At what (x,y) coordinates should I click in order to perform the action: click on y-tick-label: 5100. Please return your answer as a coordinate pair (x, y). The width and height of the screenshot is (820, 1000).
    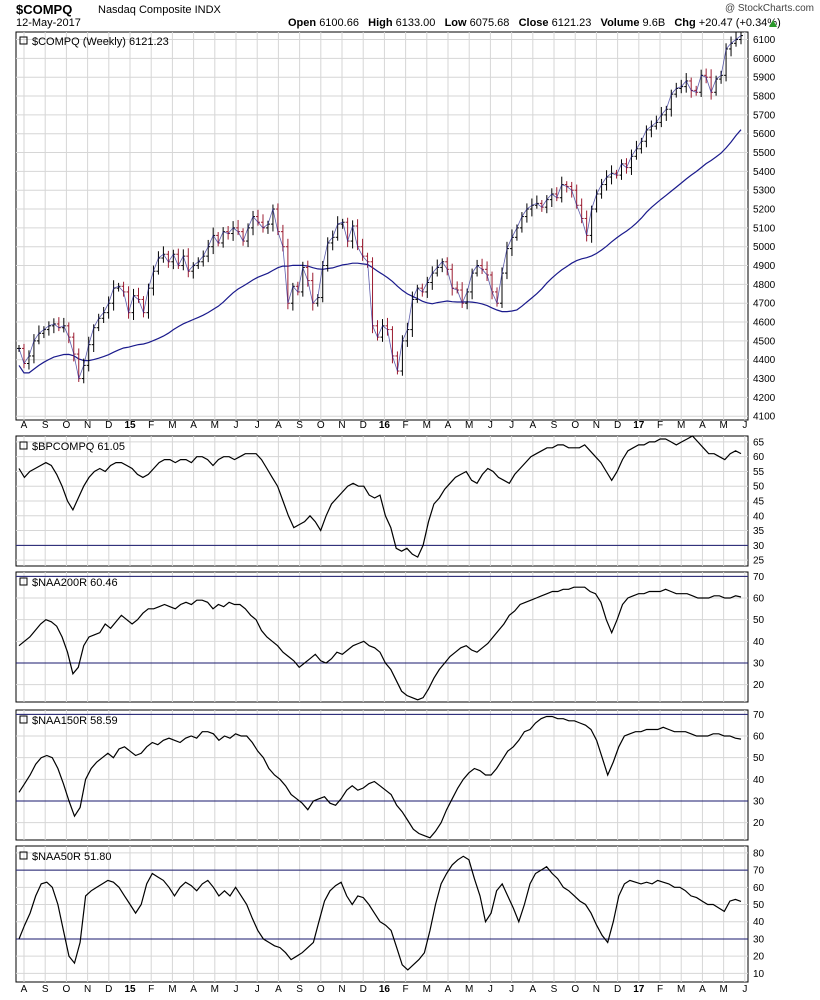
    Looking at the image, I should click on (764, 228).